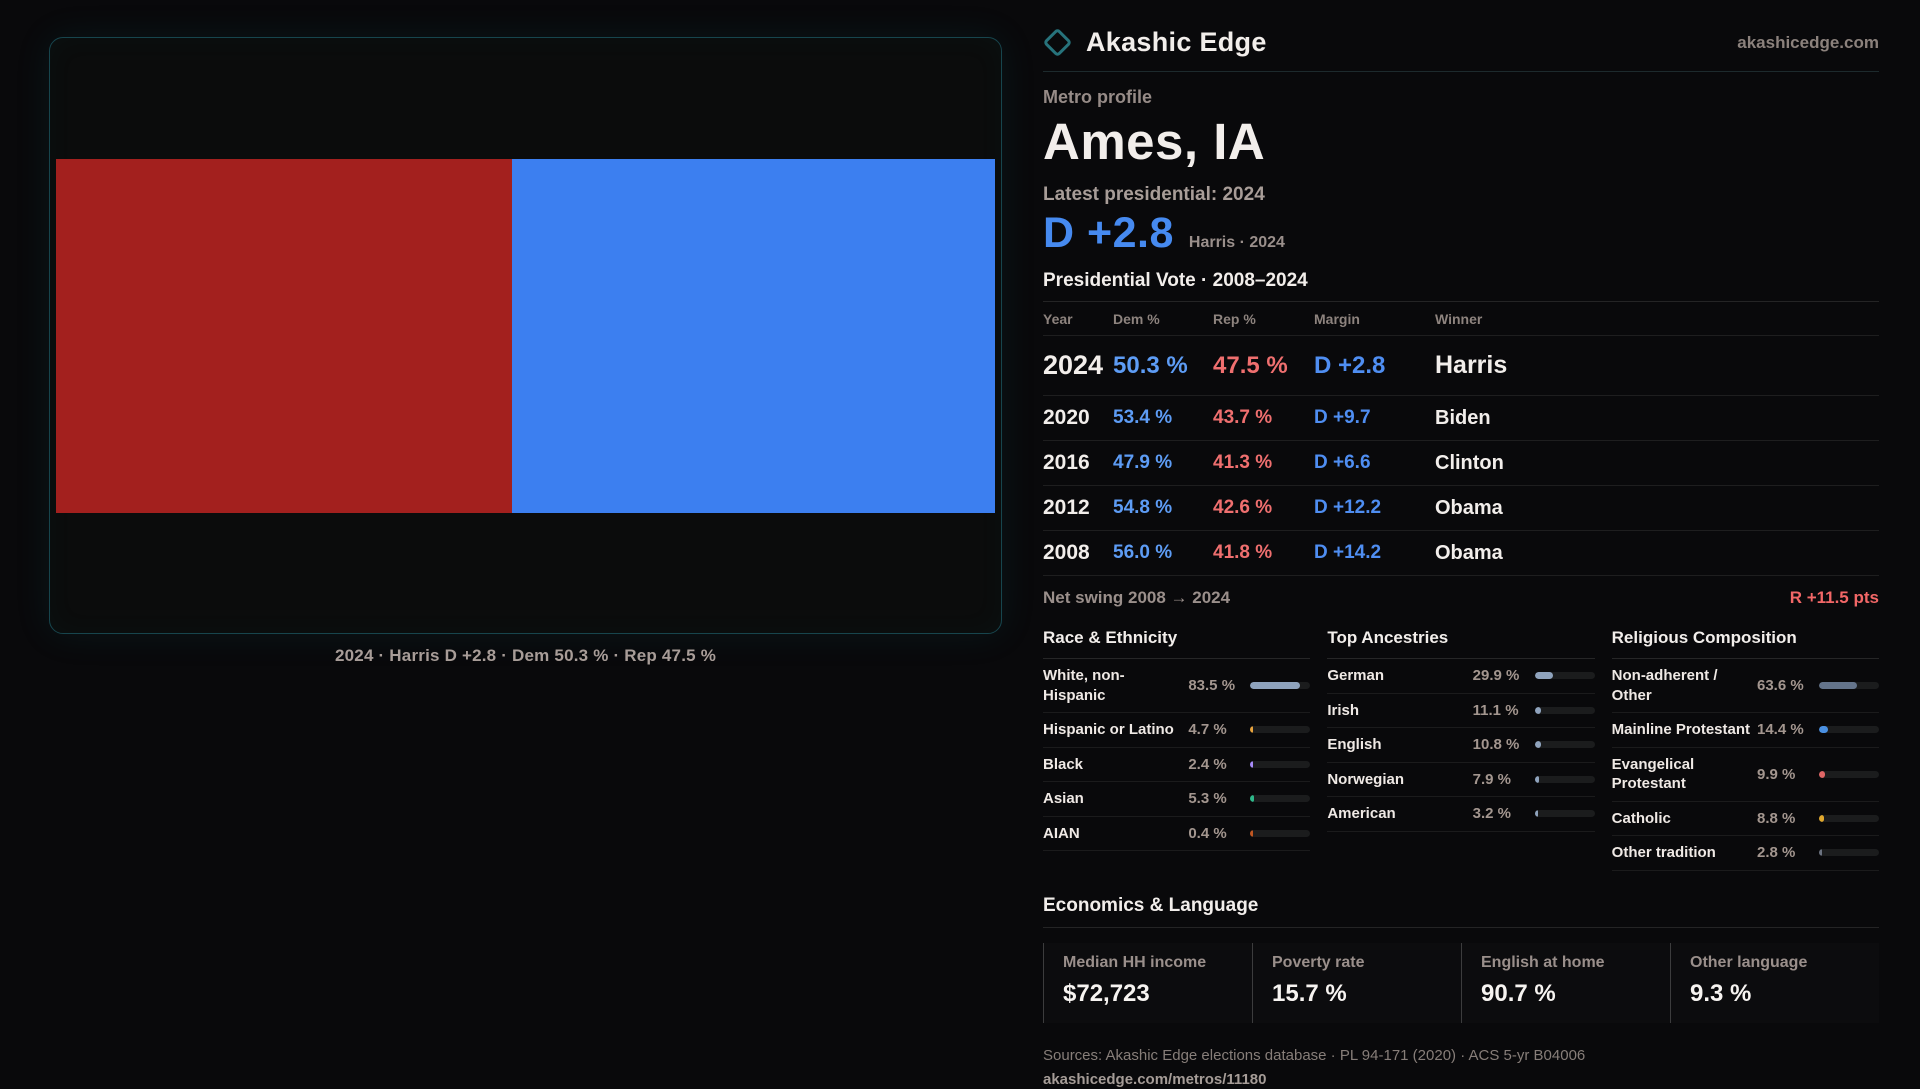 The height and width of the screenshot is (1089, 1920). I want to click on latest-presidential-label: Latest presidential: 2024, so click(1154, 194).